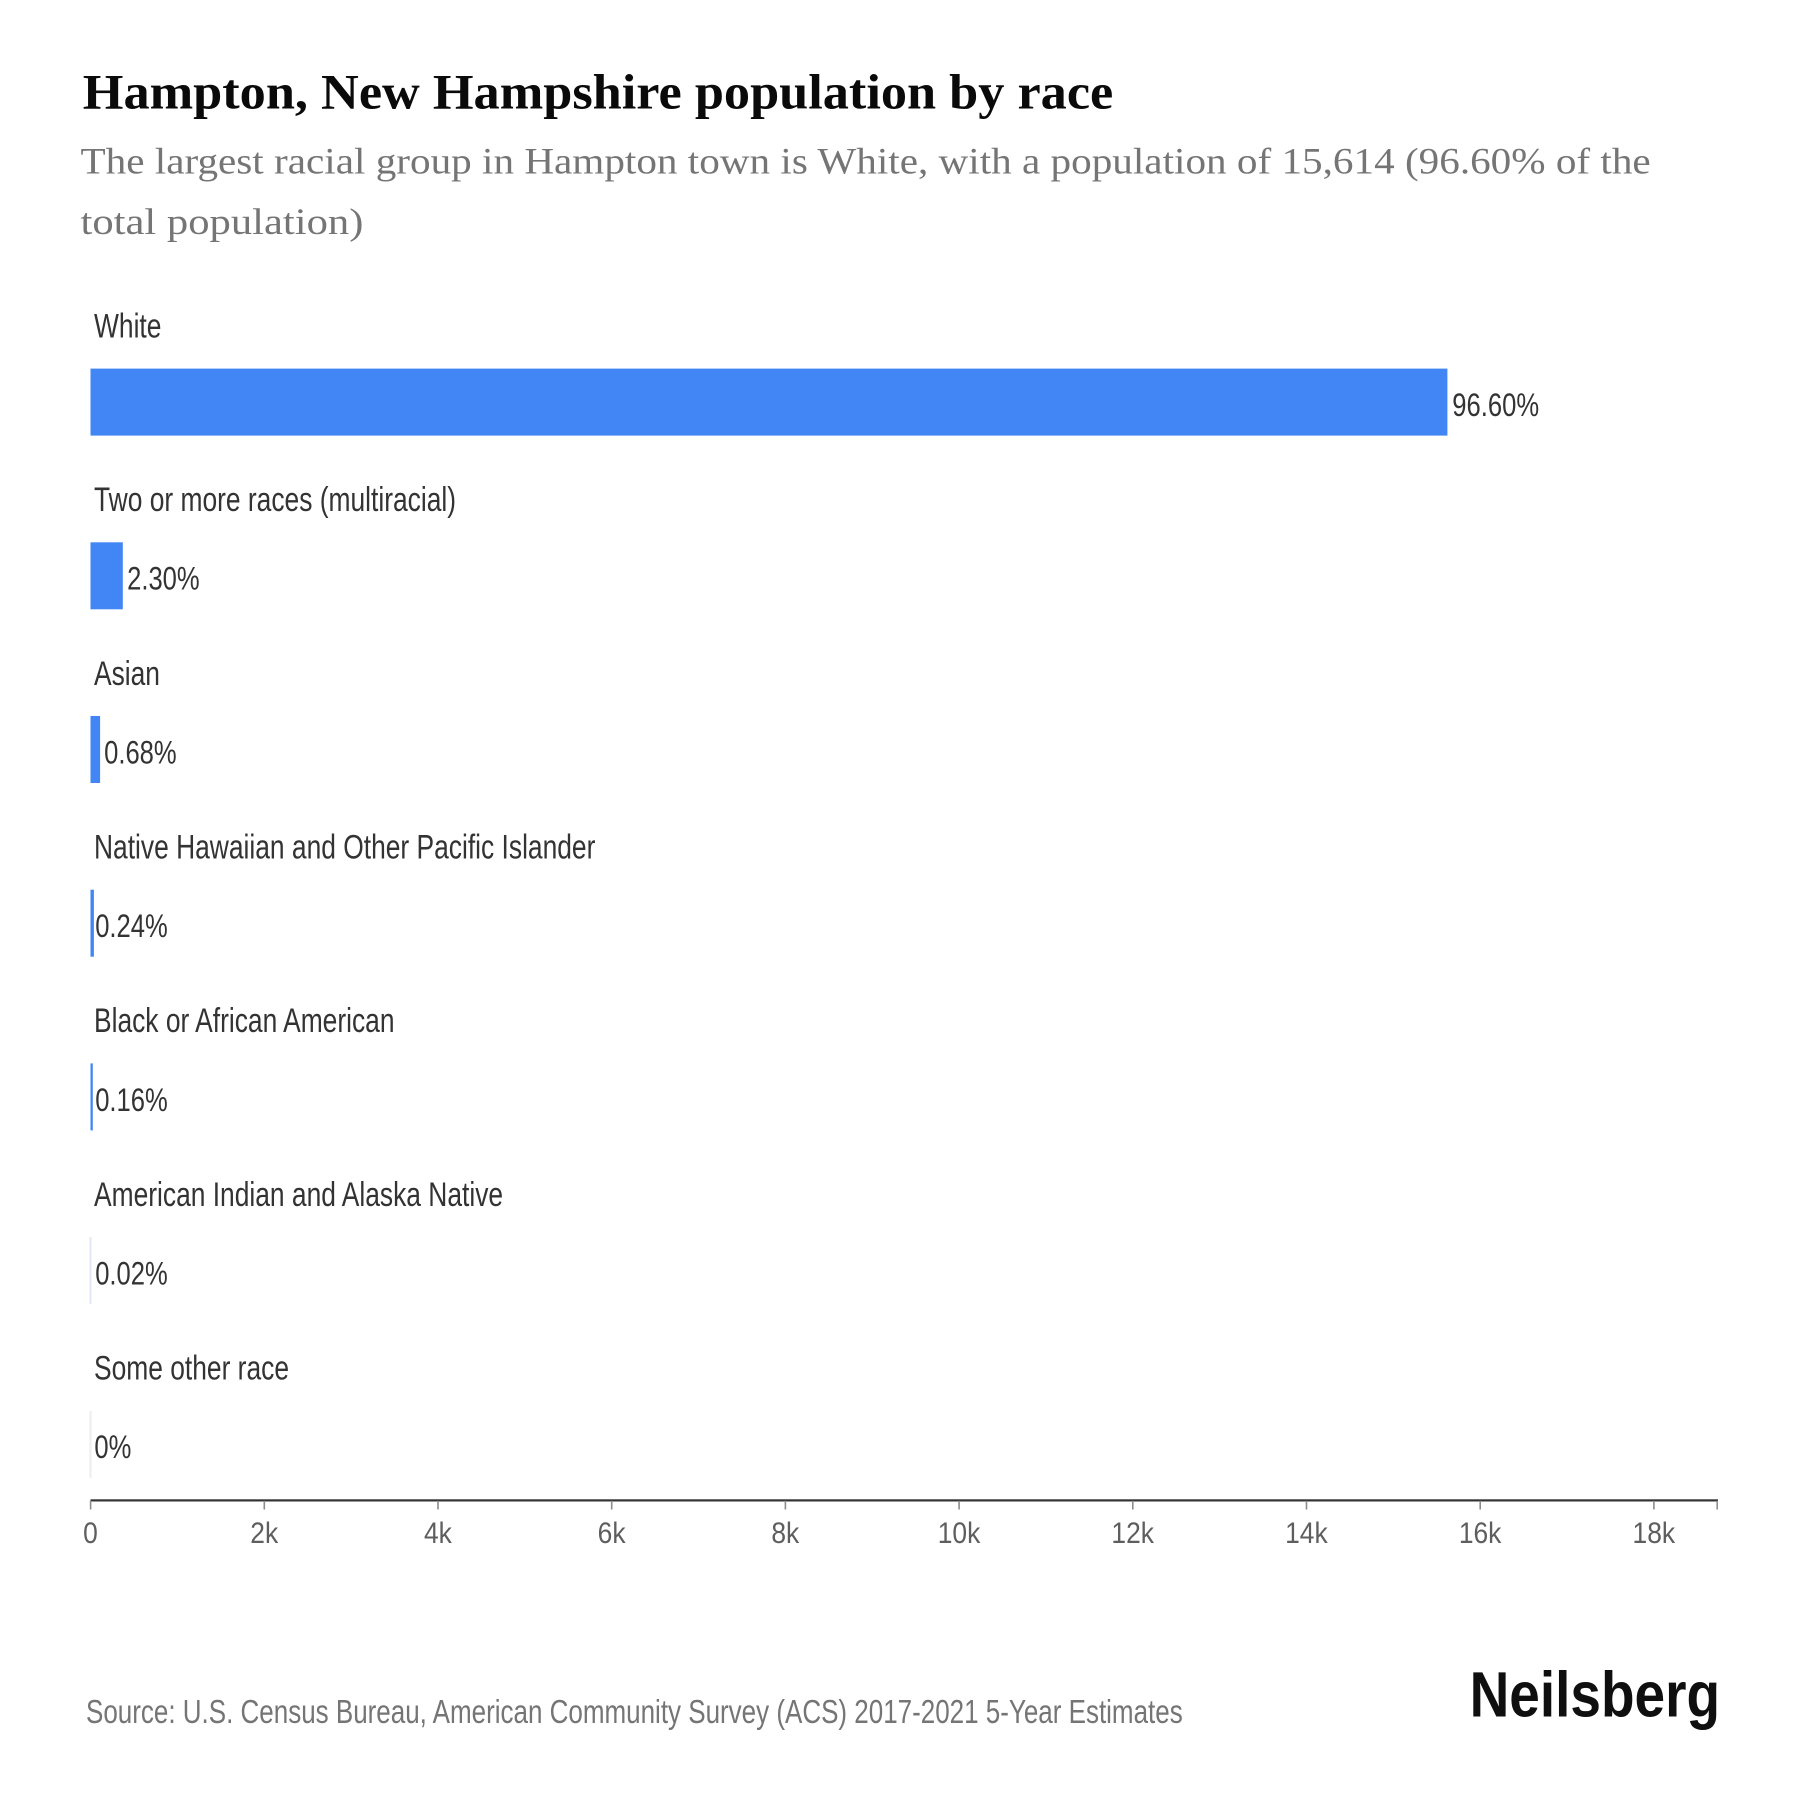 The height and width of the screenshot is (1800, 1800). I want to click on svg-text:Two or more races (multiracial: Two or more races (multiracial), so click(275, 500).